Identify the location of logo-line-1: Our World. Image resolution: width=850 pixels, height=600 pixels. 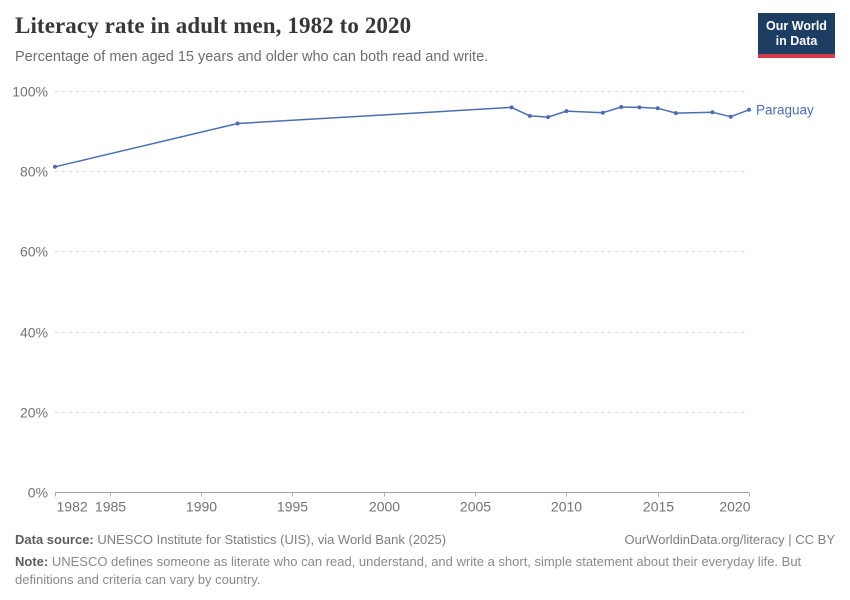
(796, 26).